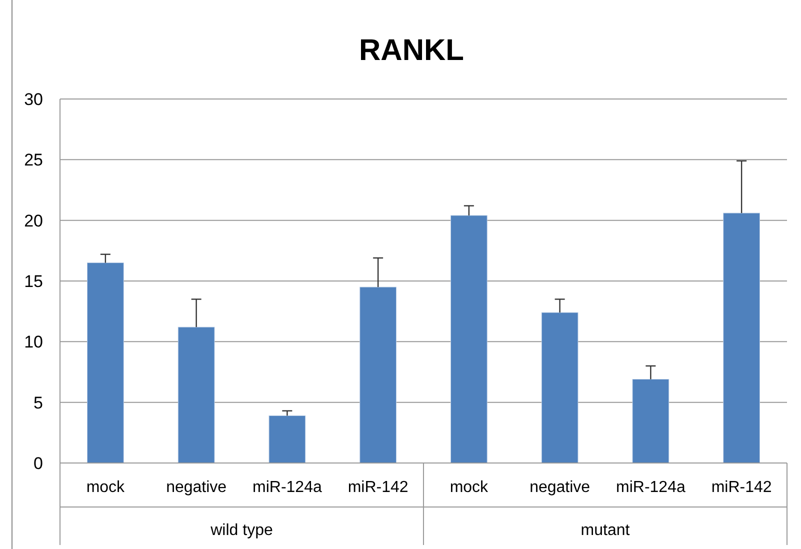  Describe the element at coordinates (33, 342) in the screenshot. I see `y-tick-label: 10` at that location.